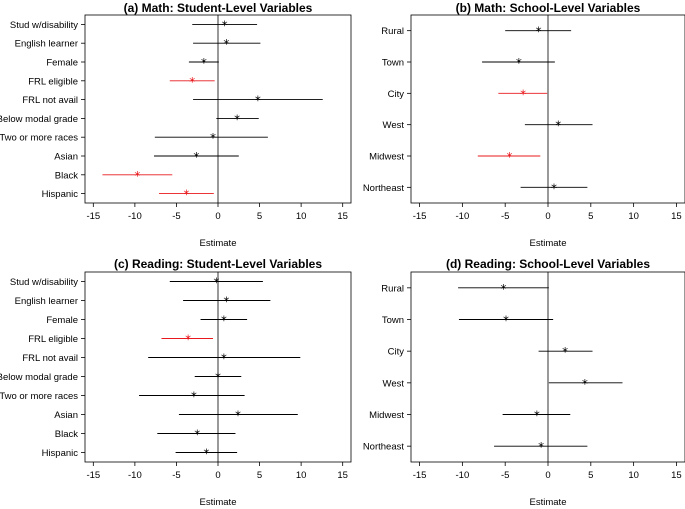 The height and width of the screenshot is (509, 685). I want to click on panel-a-category-label: FRL eligible, so click(53, 81).